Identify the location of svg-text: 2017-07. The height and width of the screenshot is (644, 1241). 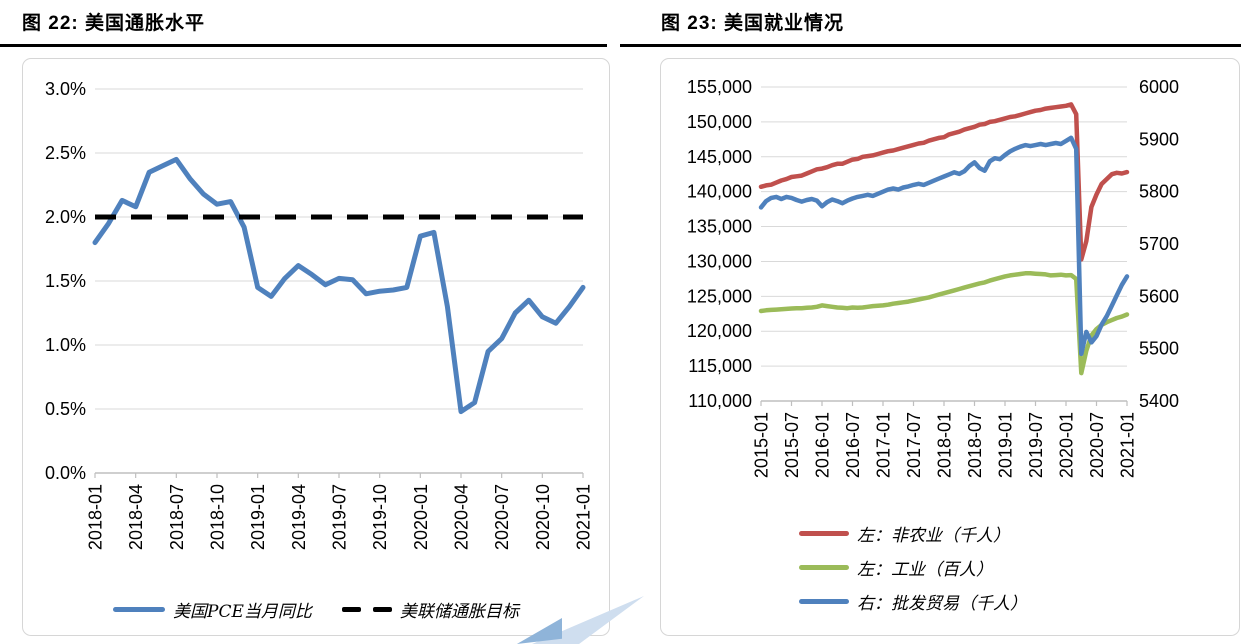
(914, 445).